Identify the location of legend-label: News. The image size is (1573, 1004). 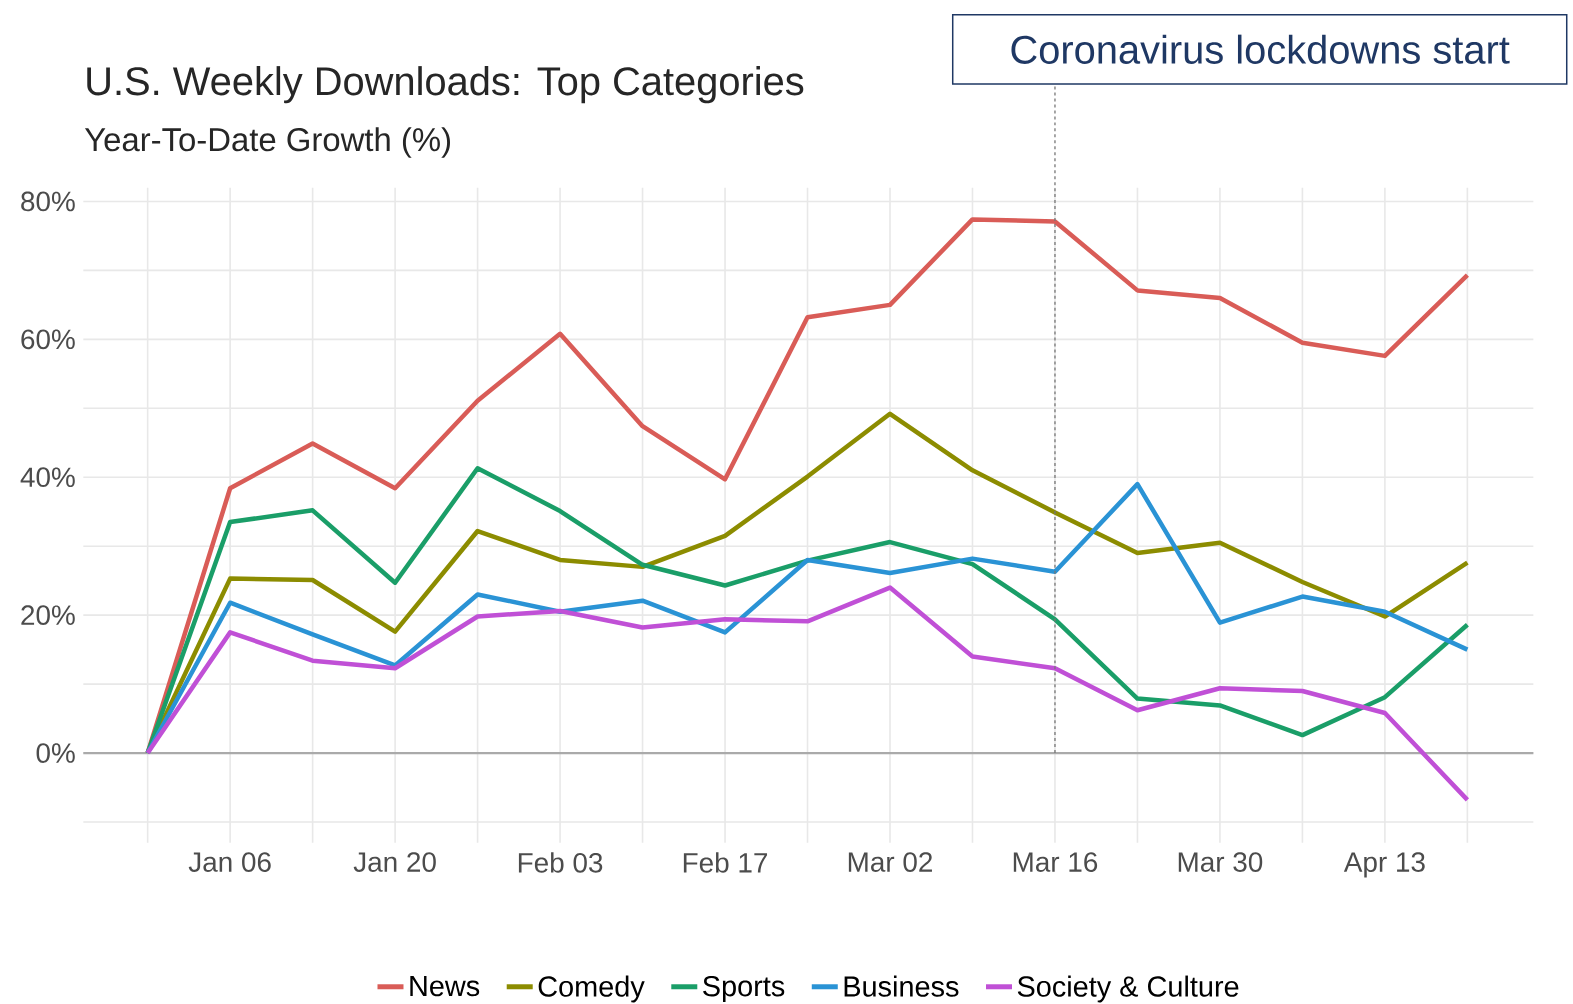
(445, 986).